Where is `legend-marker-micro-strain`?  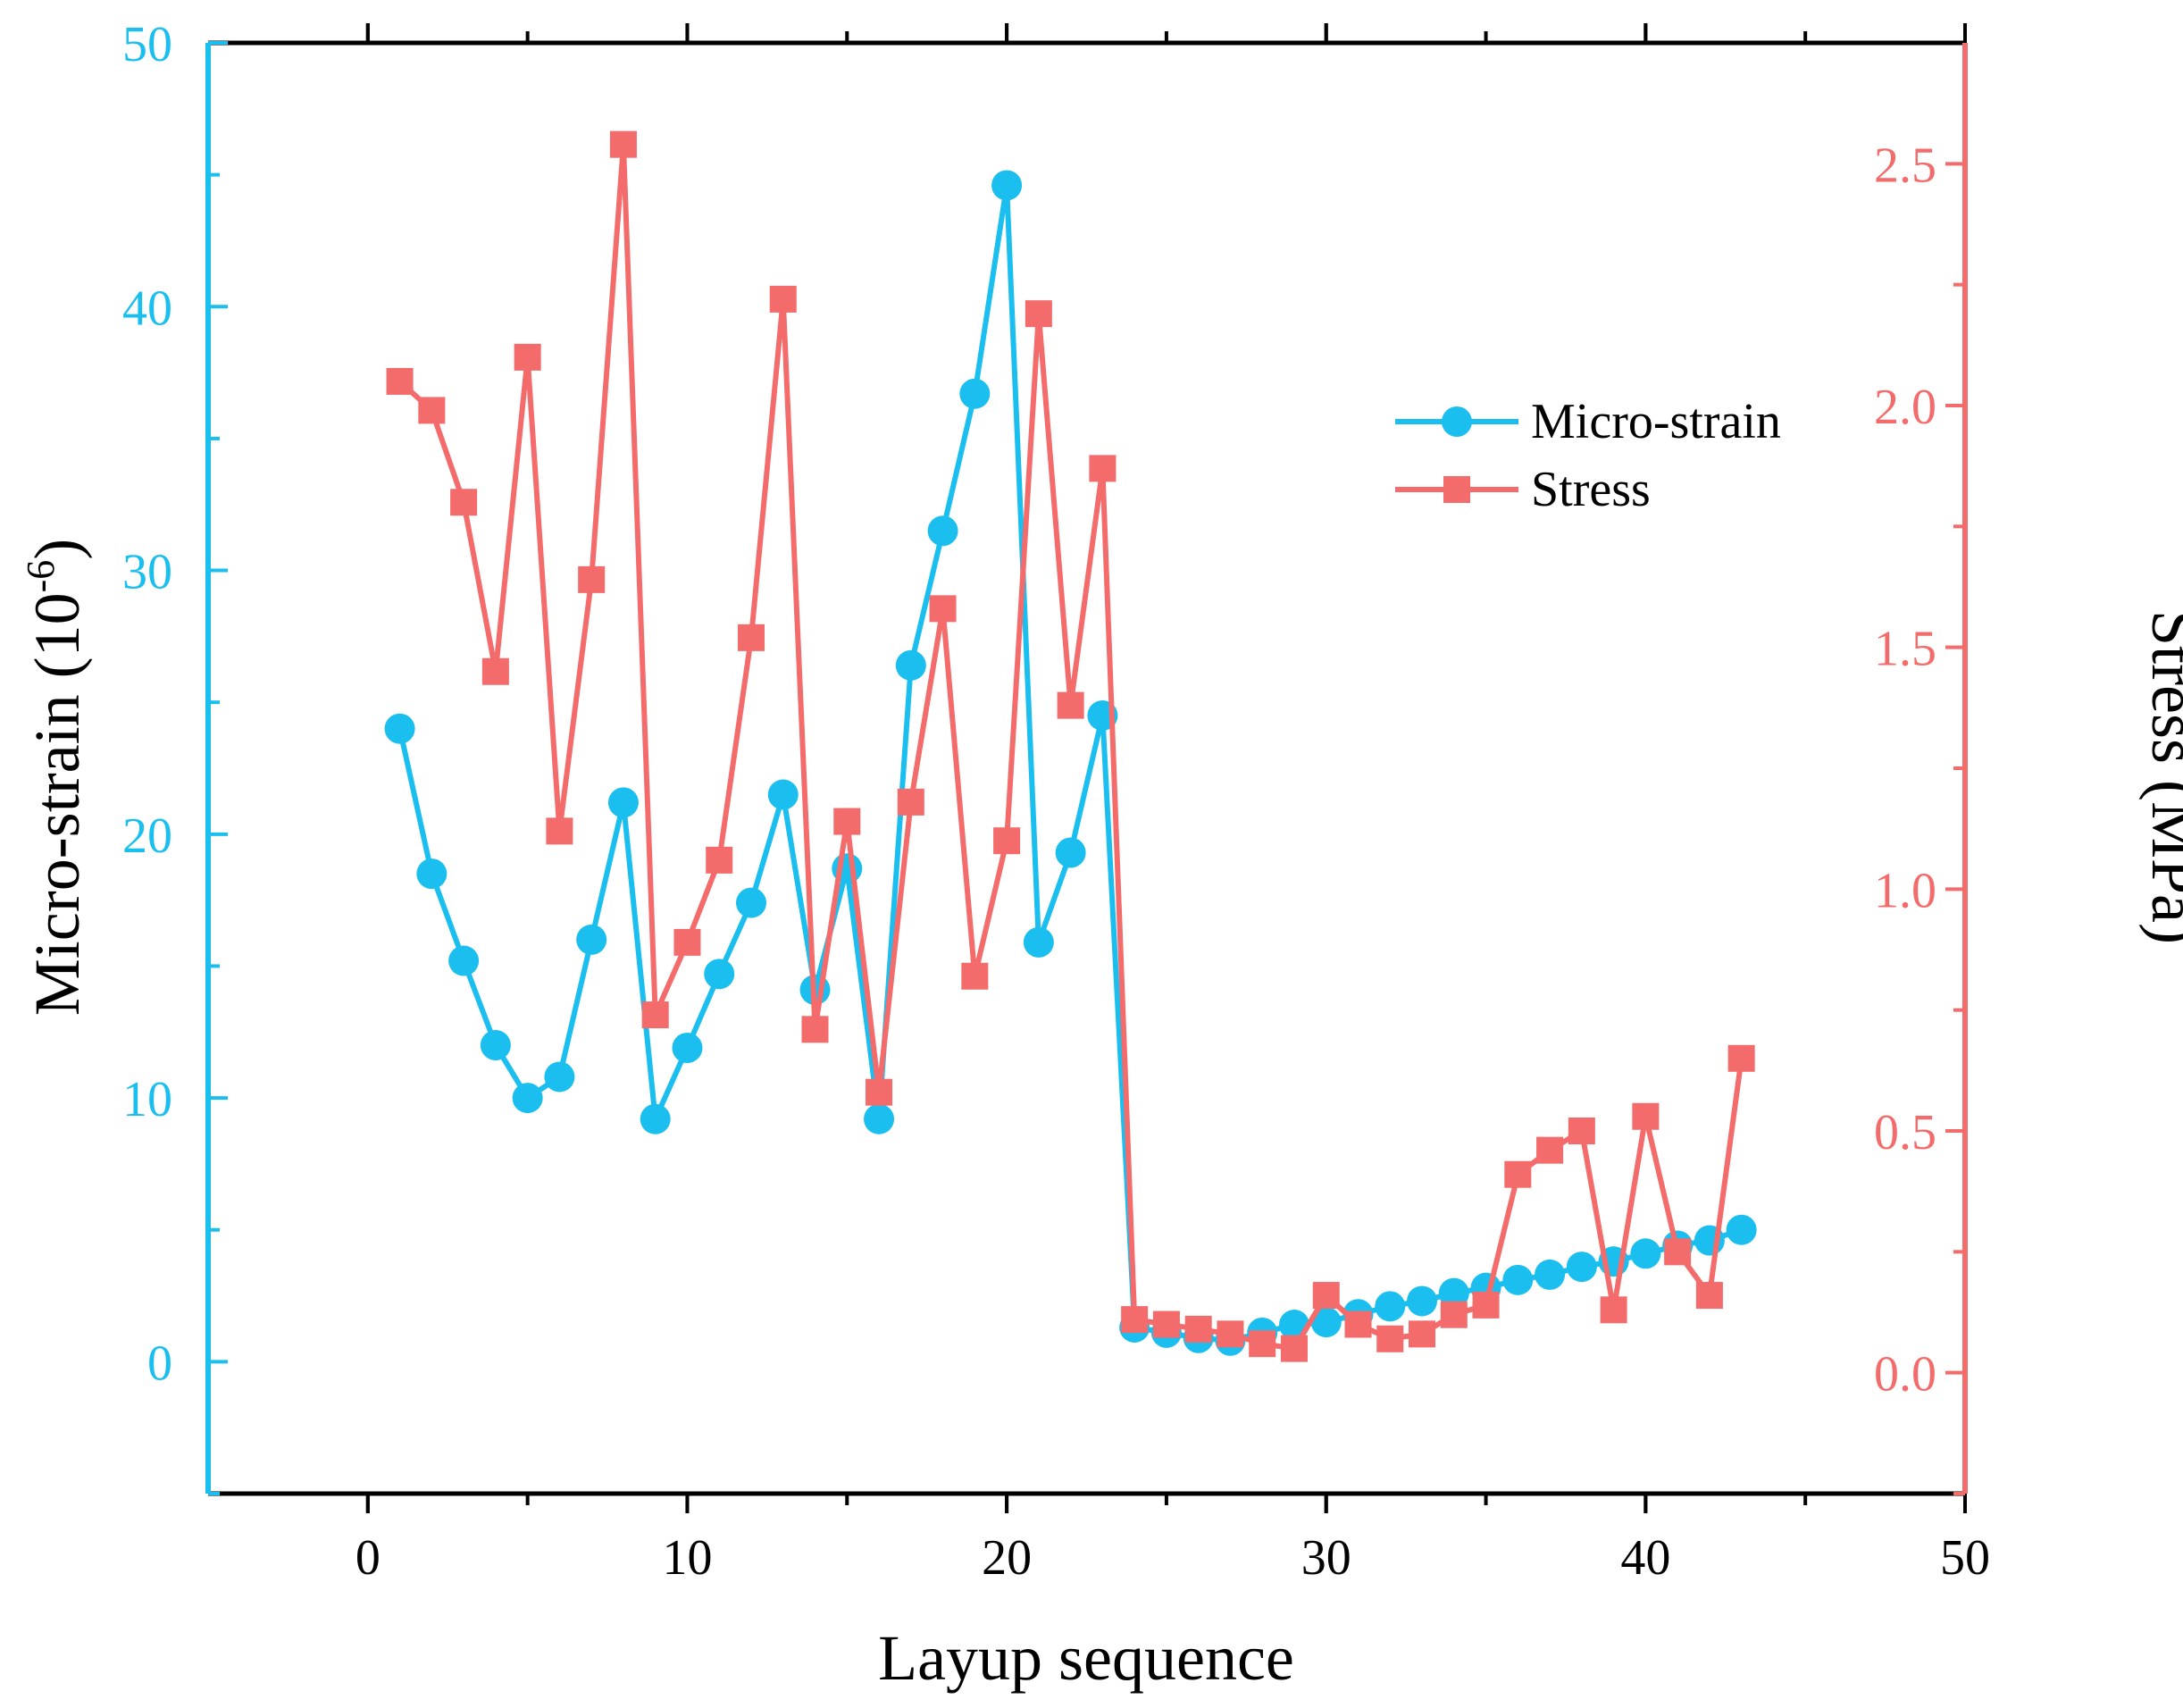
legend-marker-micro-strain is located at coordinates (1457, 421).